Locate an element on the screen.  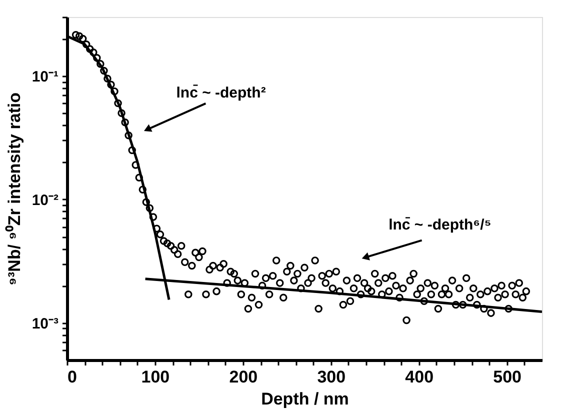
x-tick-label: 300 is located at coordinates (331, 377).